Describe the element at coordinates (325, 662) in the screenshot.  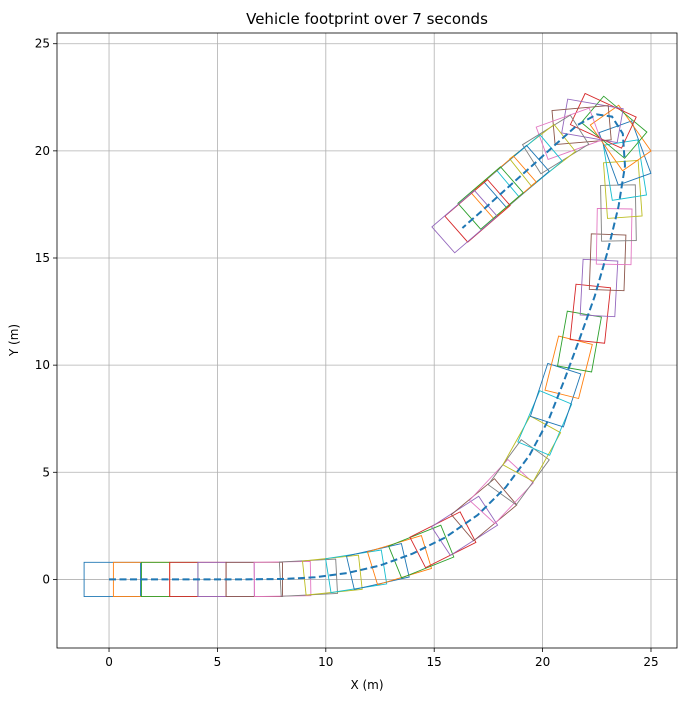
I see `x-tick-label: 10` at that location.